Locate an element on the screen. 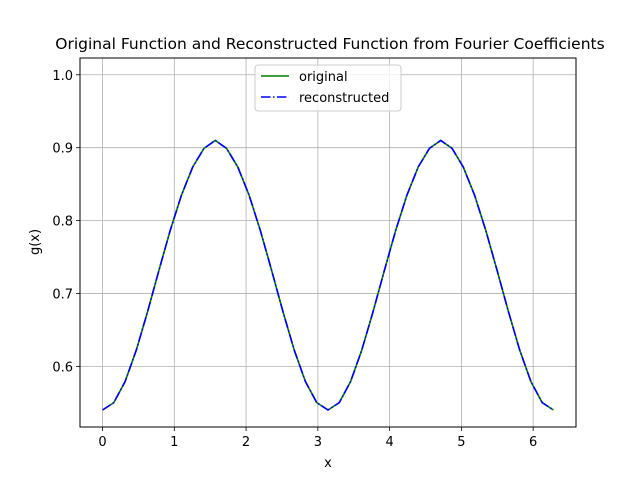 The width and height of the screenshot is (640, 480). legend-label-reconstructed: reconstructed is located at coordinates (344, 98).